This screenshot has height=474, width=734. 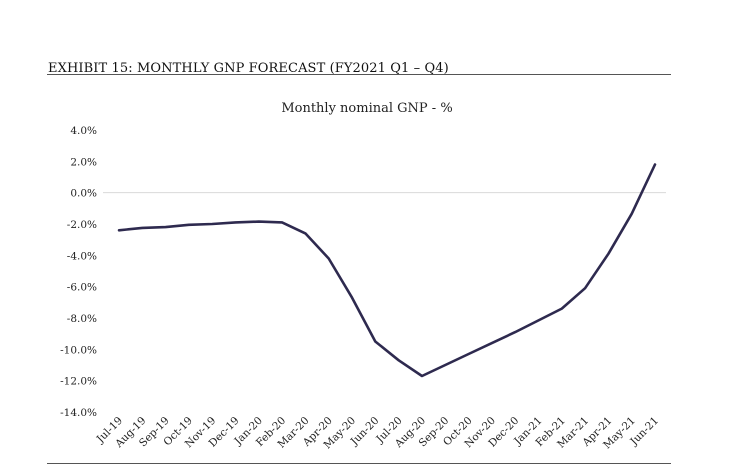 What do you see at coordinates (82, 288) in the screenshot?
I see `y-tick-label: -6.0%` at bounding box center [82, 288].